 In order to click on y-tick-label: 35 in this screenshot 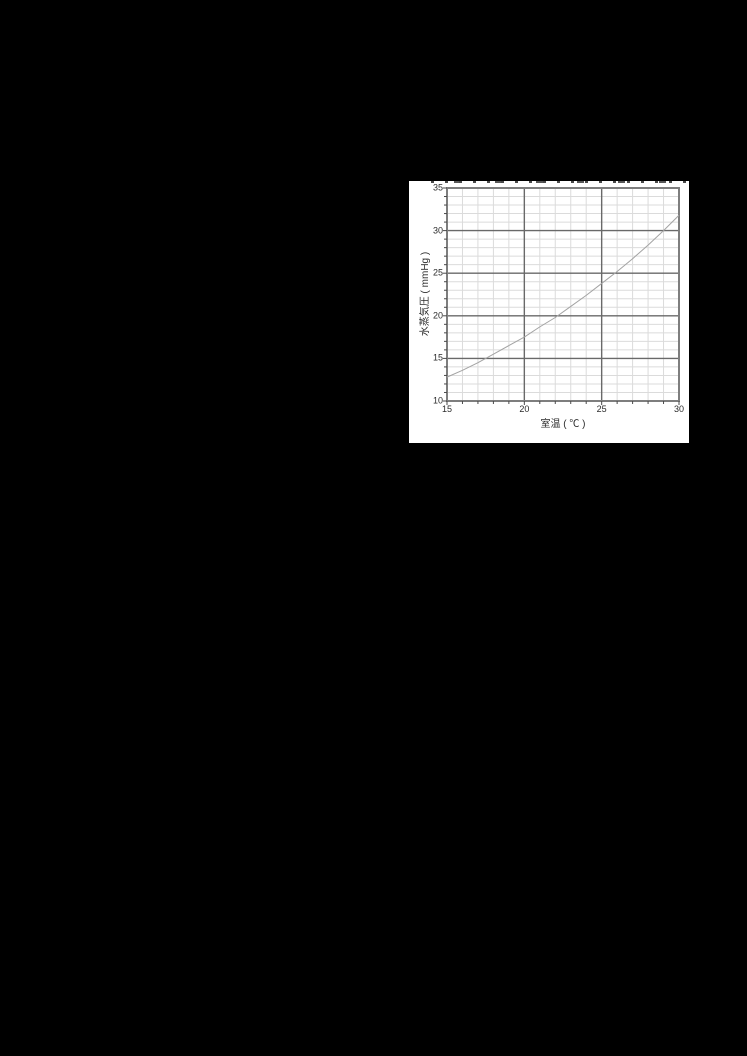, I will do `click(437, 187)`.